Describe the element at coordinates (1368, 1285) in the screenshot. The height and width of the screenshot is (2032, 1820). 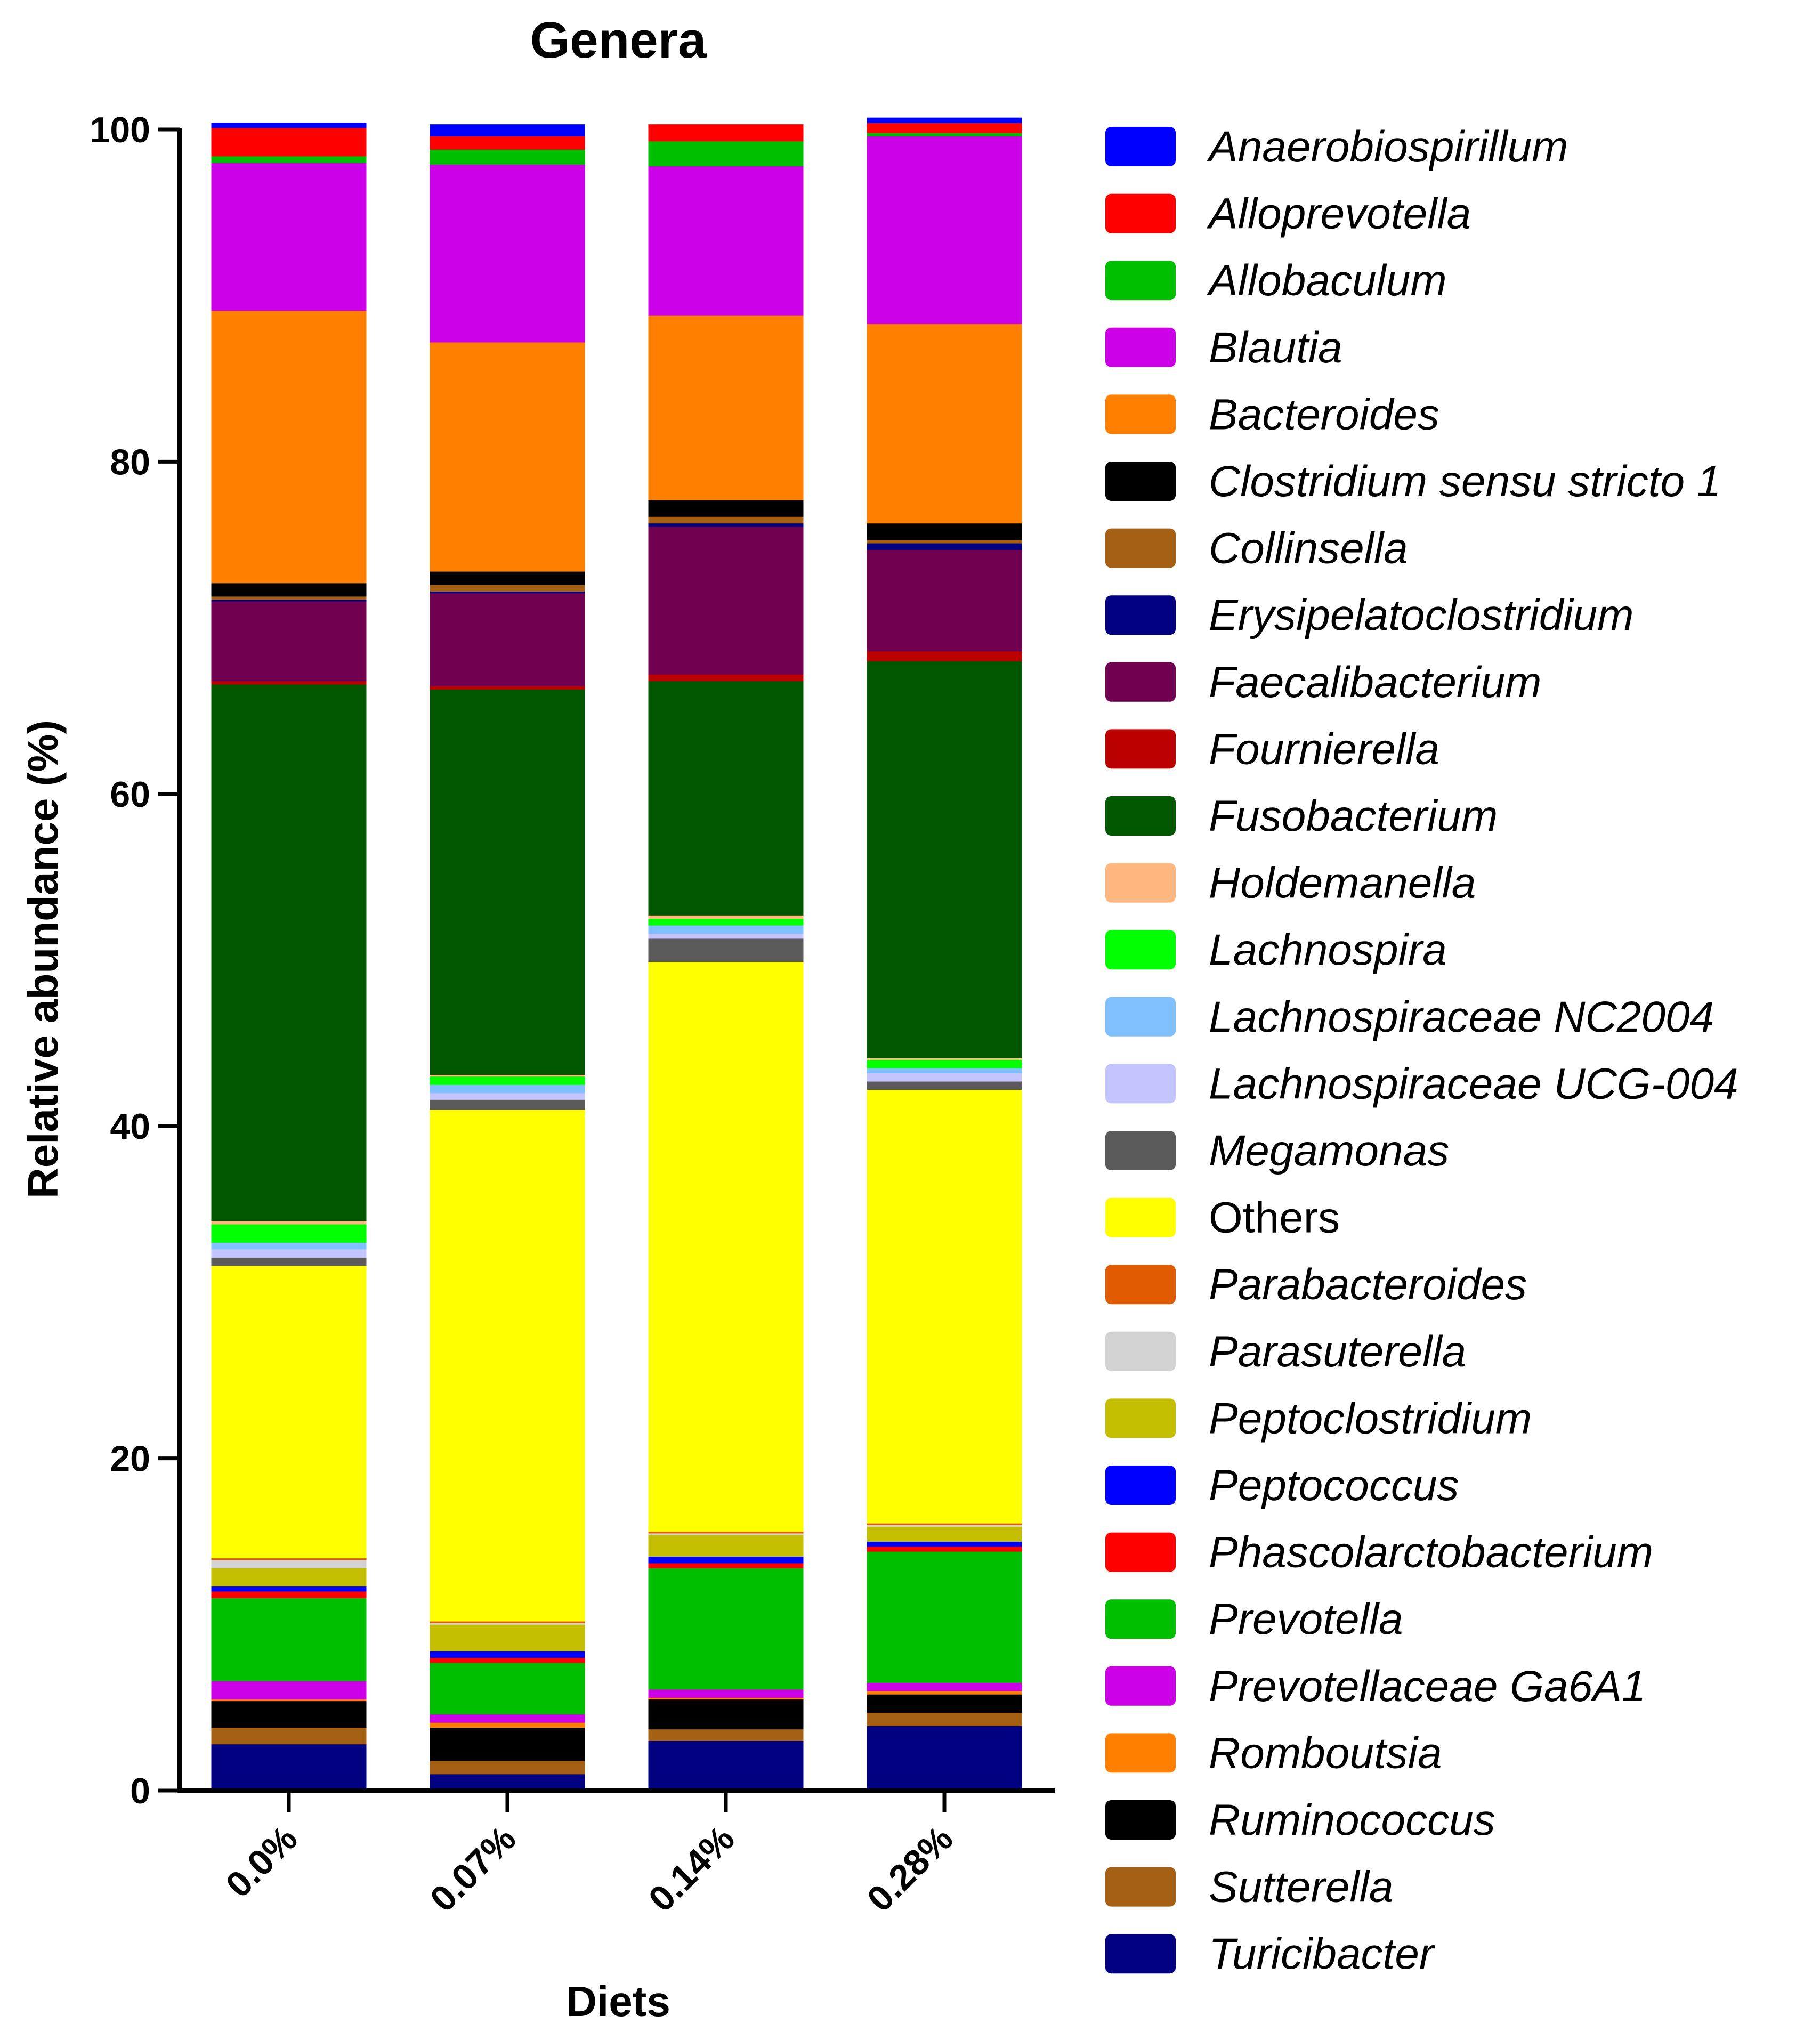
I see `legend-label: Parabacteroides` at that location.